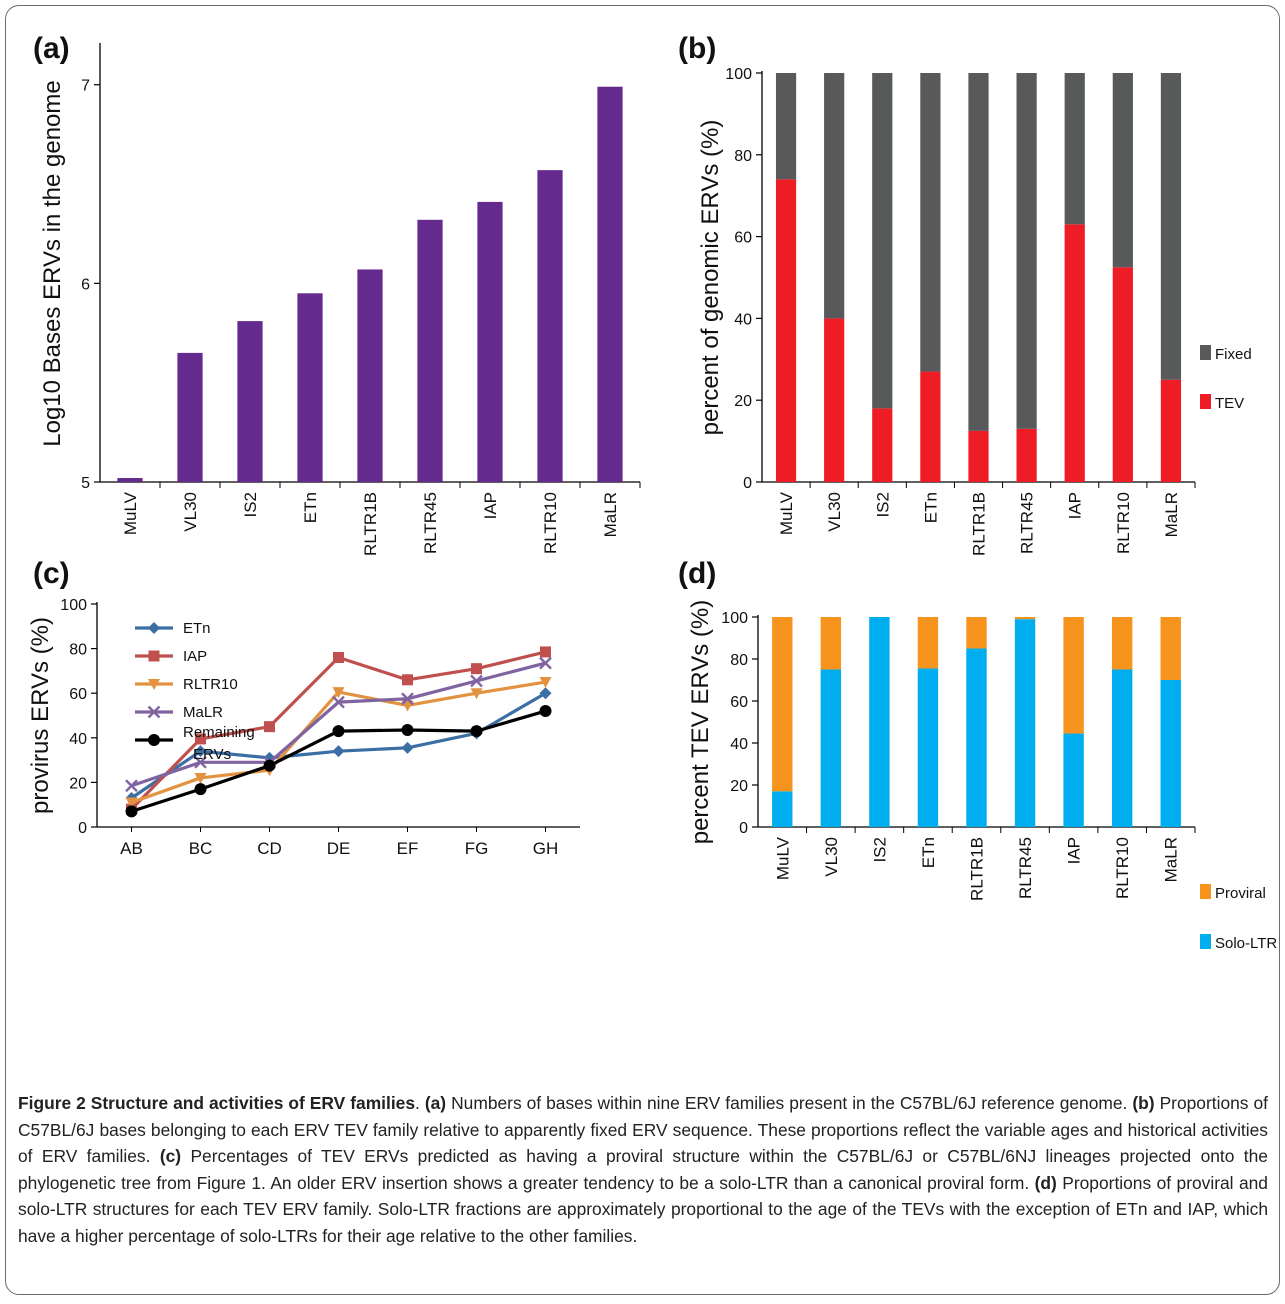 The image size is (1285, 1304). I want to click on y-axis-title: Log10 Bases ERVs in the genome, so click(52, 263).